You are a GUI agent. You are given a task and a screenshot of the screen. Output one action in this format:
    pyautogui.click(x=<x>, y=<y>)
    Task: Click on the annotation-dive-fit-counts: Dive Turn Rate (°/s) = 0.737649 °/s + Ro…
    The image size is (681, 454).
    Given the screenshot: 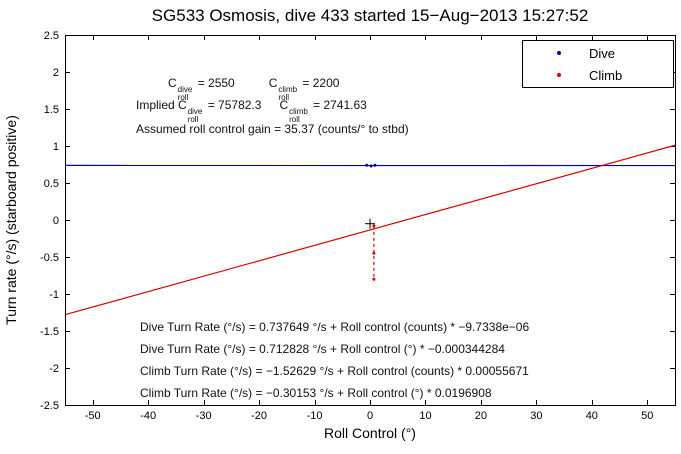 What is the action you would take?
    pyautogui.click(x=335, y=327)
    